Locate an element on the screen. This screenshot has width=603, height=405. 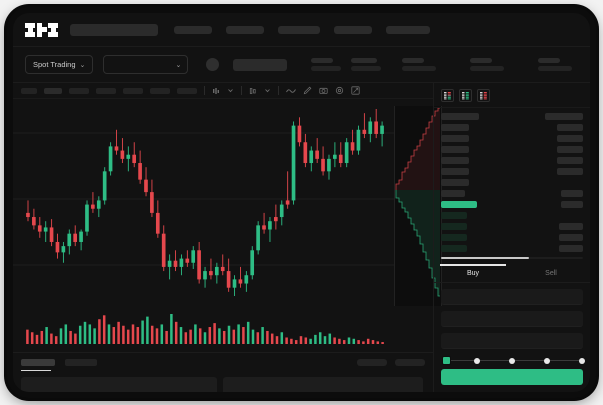
amount-field is located at coordinates (512, 319).